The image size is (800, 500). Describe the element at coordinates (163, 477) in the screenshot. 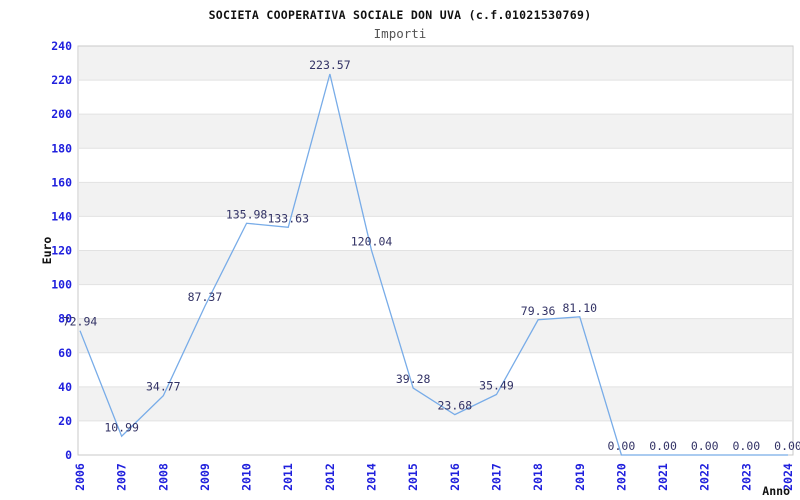

I see `x-tick-label: 2008` at that location.